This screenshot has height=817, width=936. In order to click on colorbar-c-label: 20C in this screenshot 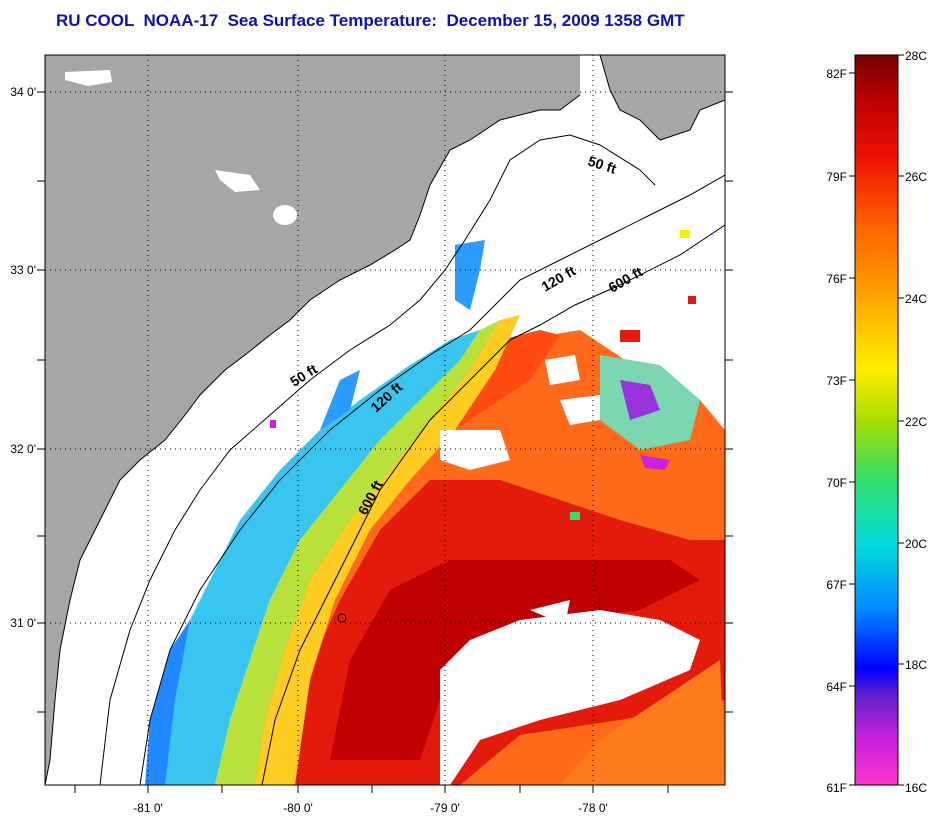, I will do `click(916, 544)`.